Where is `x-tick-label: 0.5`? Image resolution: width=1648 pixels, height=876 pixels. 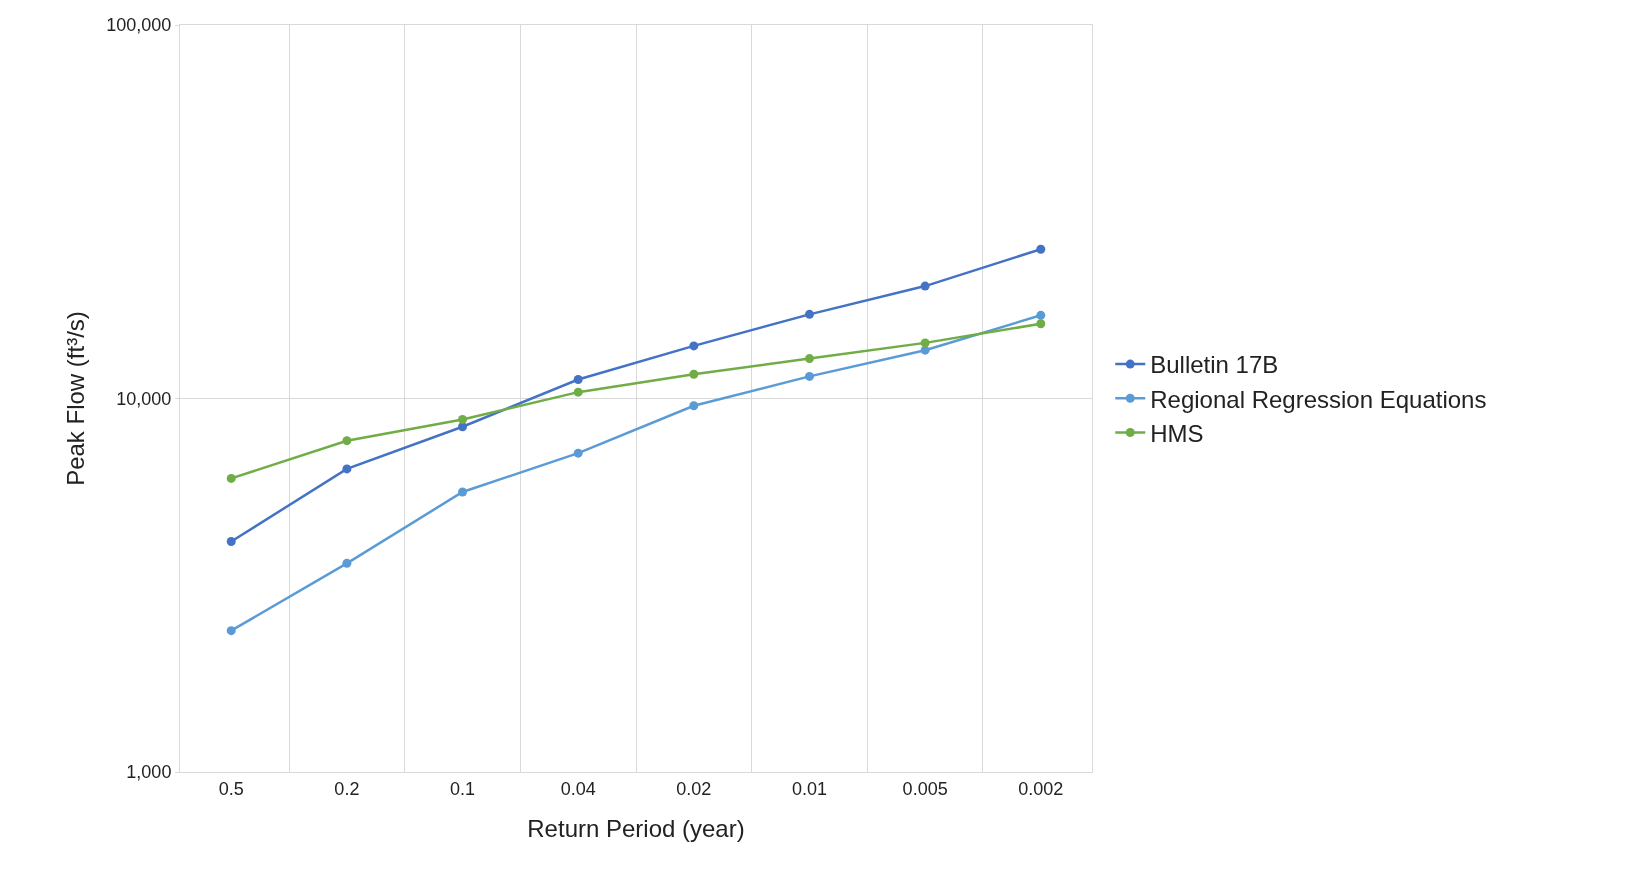
x-tick-label: 0.5 is located at coordinates (231, 788).